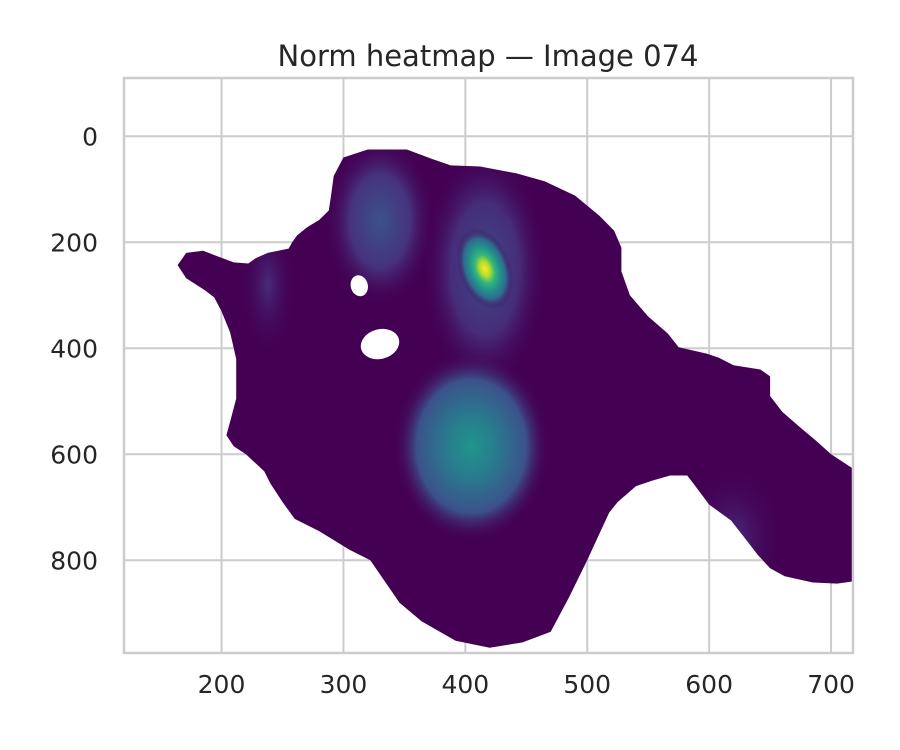 Image resolution: width=900 pixels, height=750 pixels. What do you see at coordinates (74, 560) in the screenshot?
I see `y-tick-label: 800` at bounding box center [74, 560].